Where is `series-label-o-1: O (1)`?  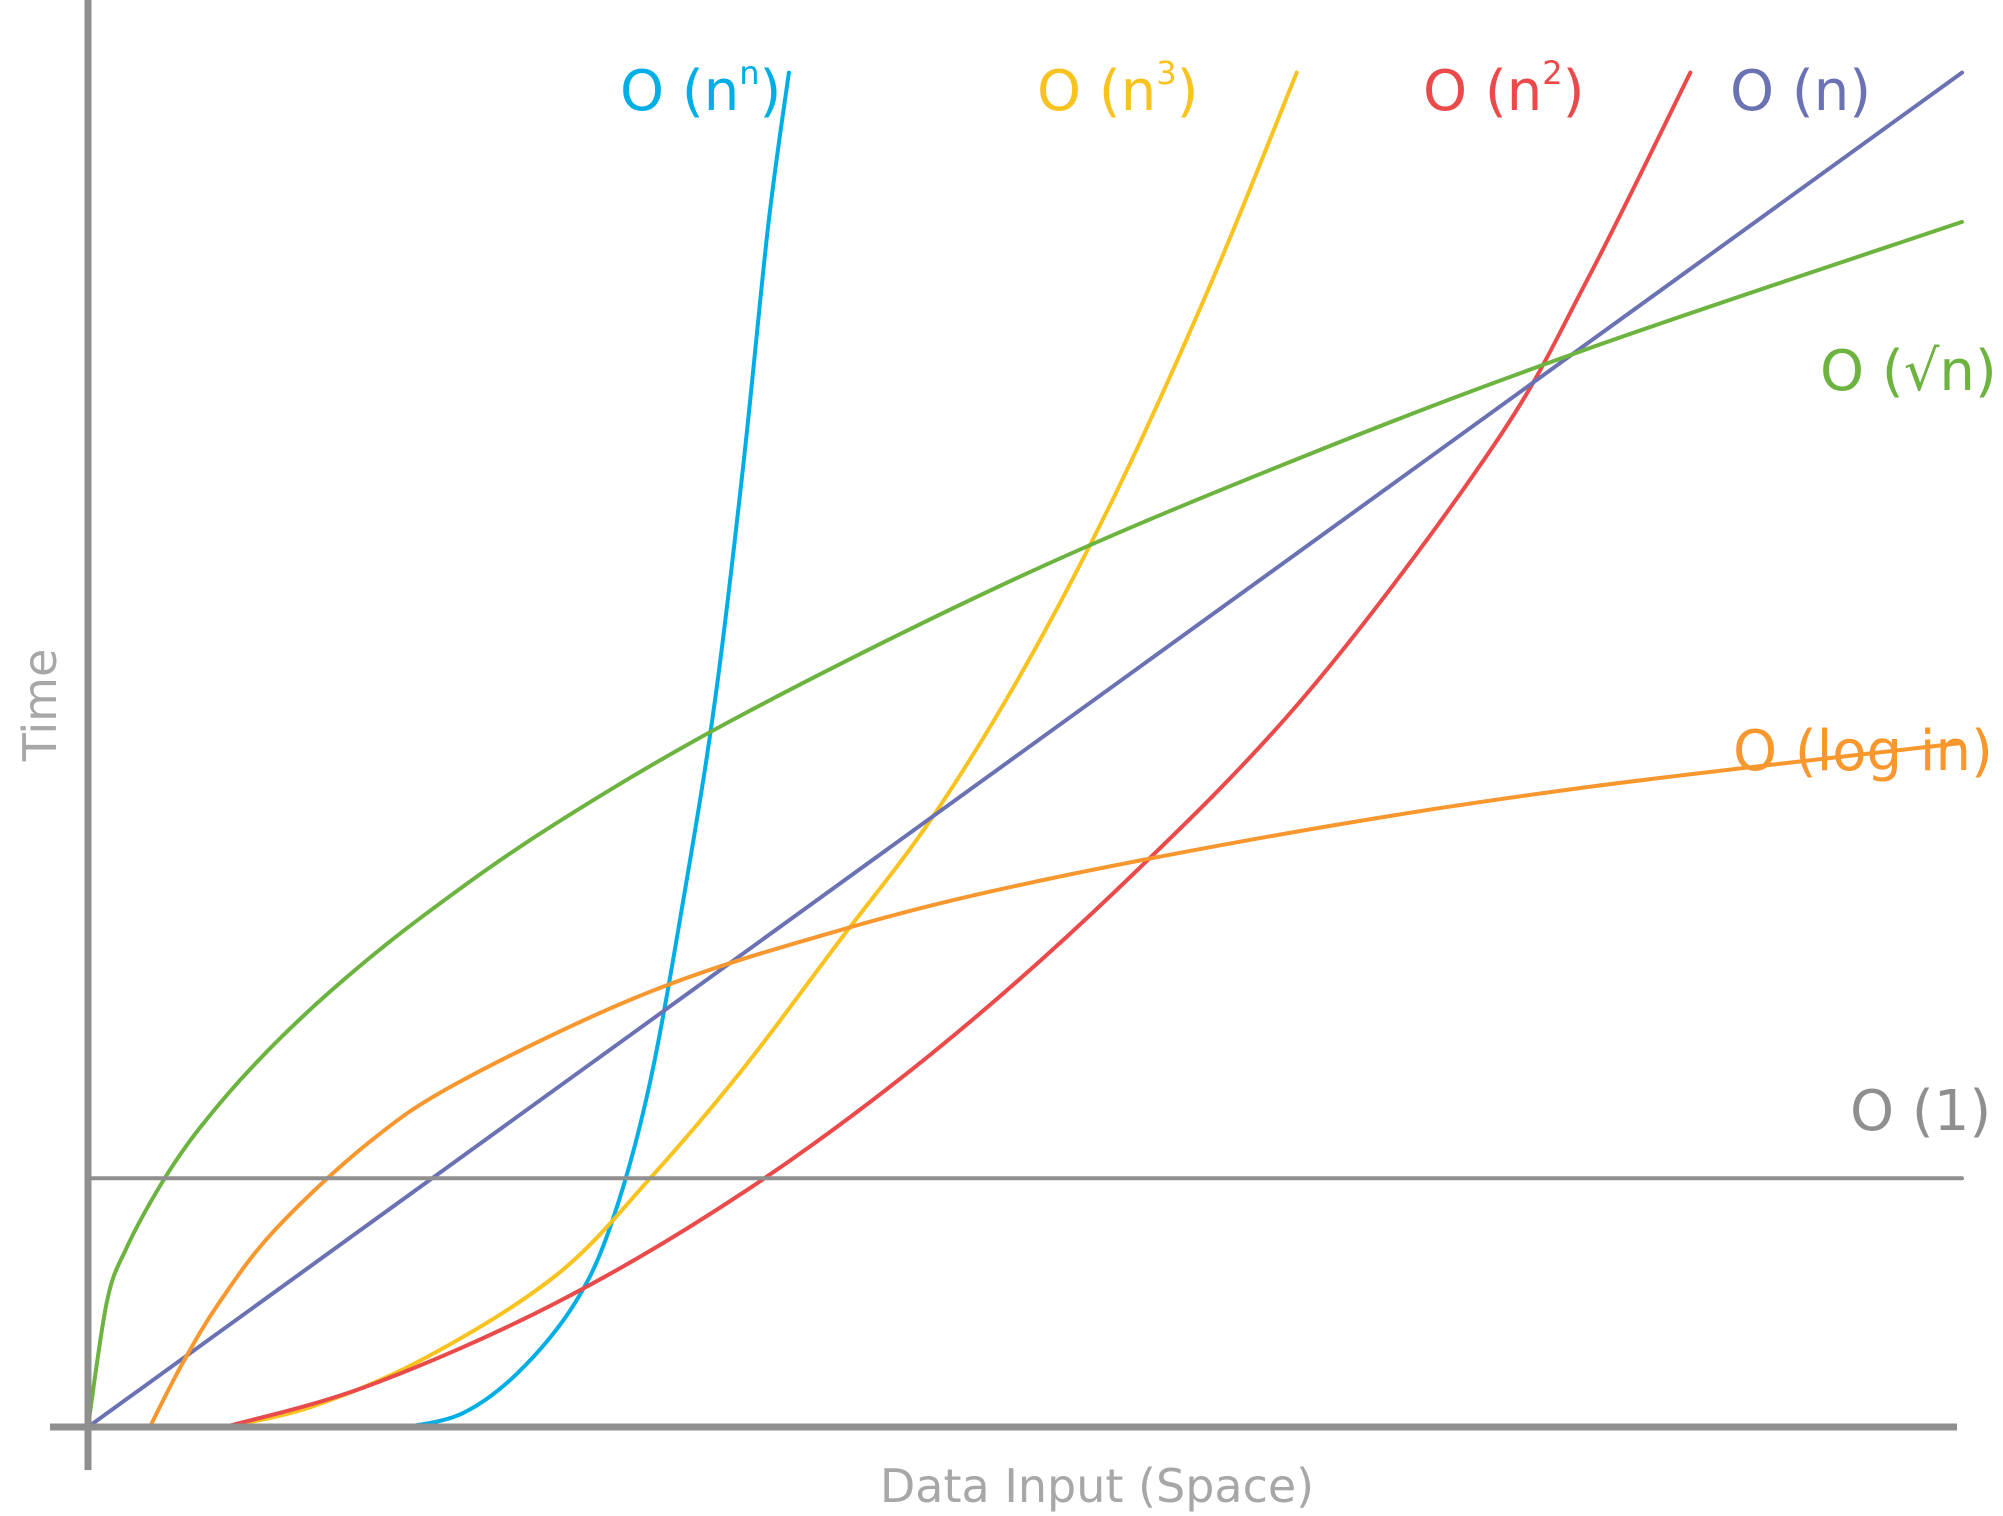
series-label-o-1: O (1) is located at coordinates (1920, 1111).